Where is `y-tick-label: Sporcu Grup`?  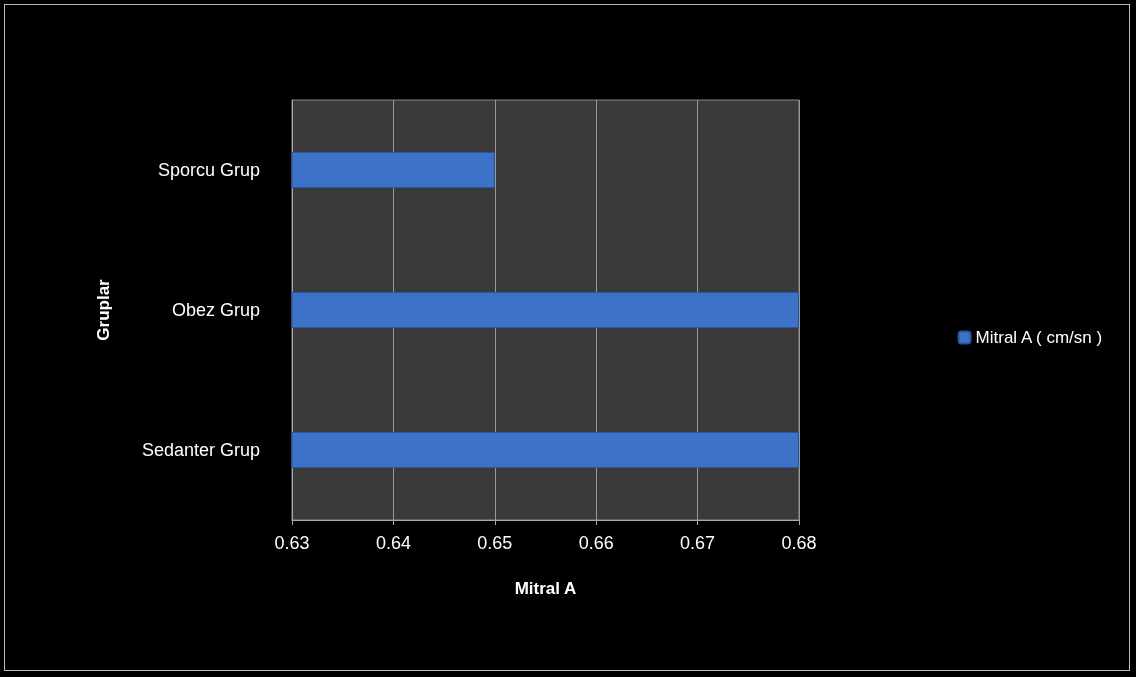
y-tick-label: Sporcu Grup is located at coordinates (208, 170).